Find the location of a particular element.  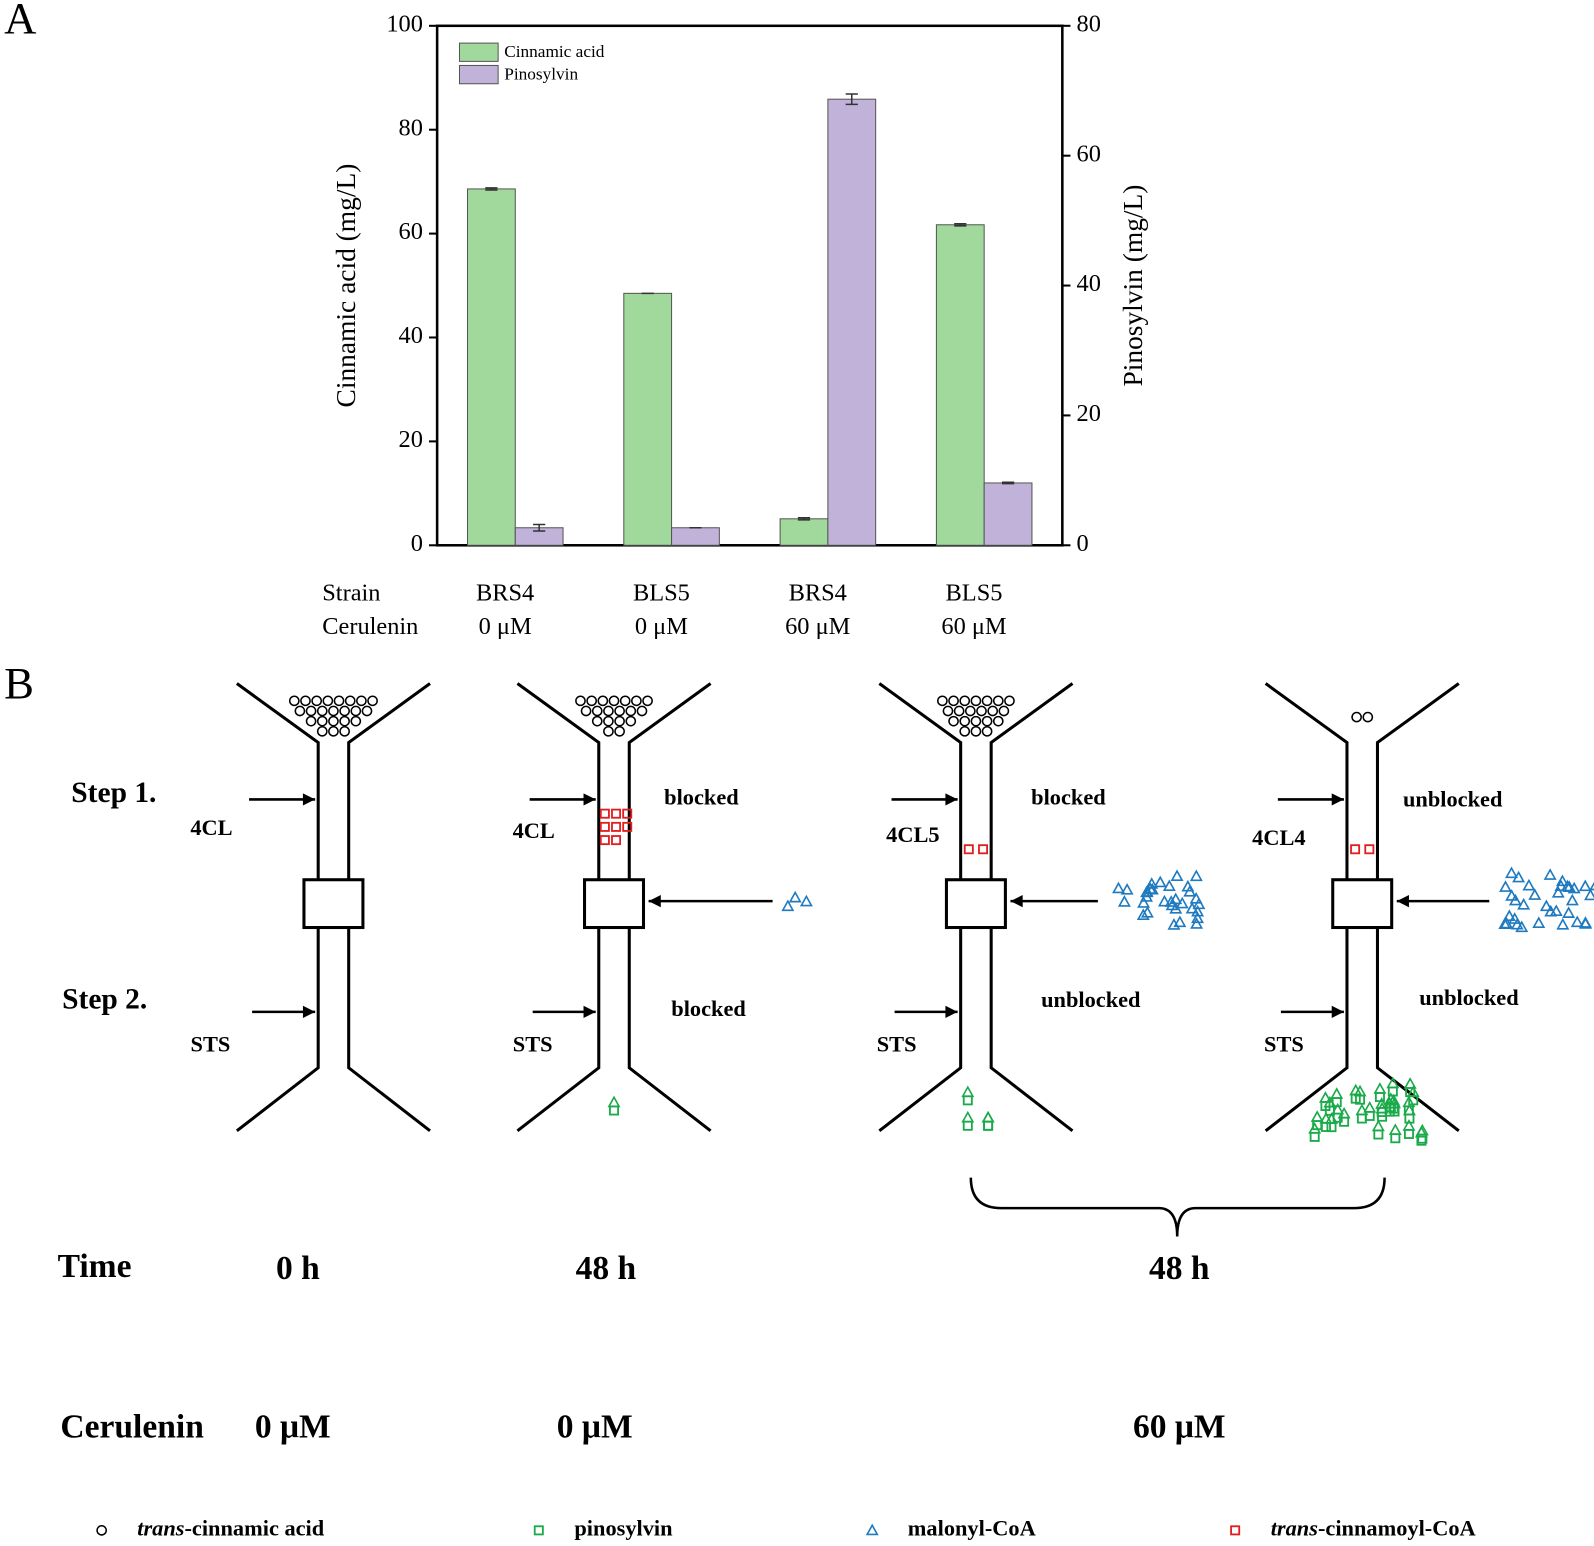

y2-axis-title: Pinosylvin (mg/L) is located at coordinates (1133, 286).